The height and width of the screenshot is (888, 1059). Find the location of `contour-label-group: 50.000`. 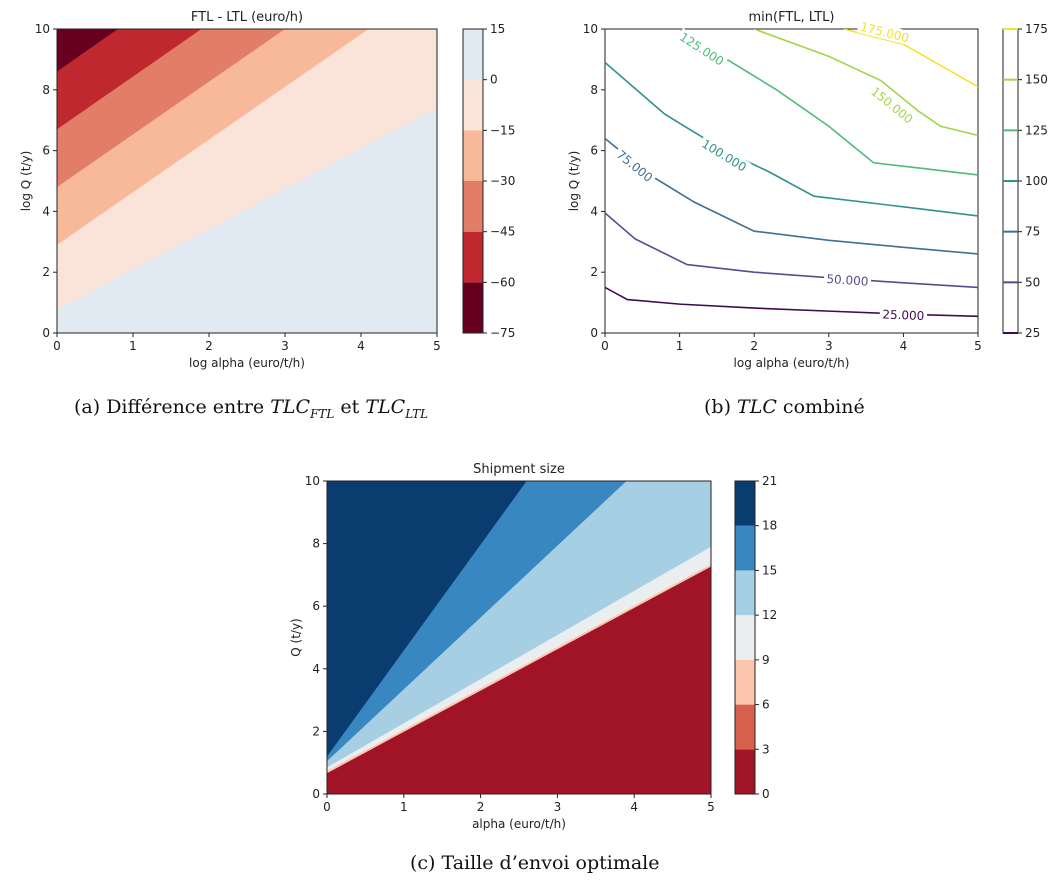

contour-label-group: 50.000 is located at coordinates (847, 280).